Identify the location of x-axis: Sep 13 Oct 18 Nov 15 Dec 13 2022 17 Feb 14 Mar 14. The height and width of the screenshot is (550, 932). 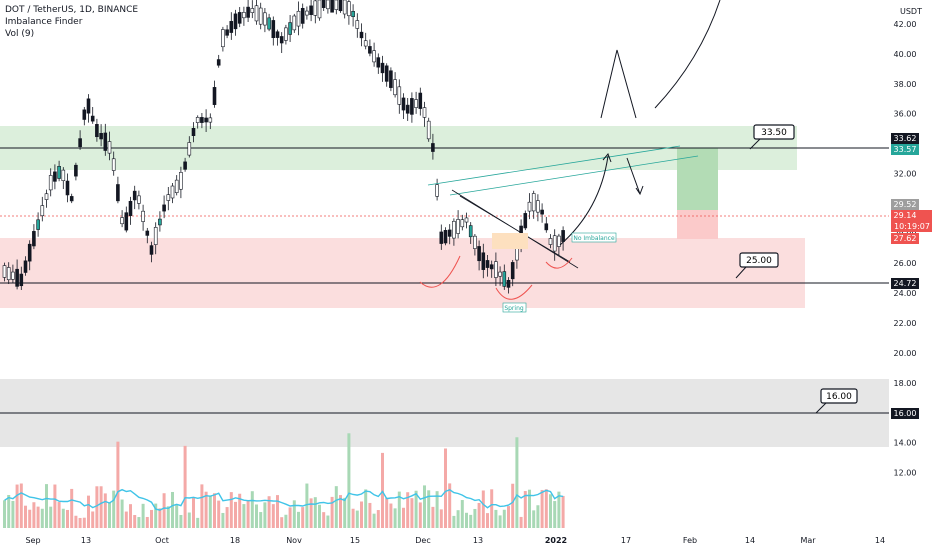
(455, 540).